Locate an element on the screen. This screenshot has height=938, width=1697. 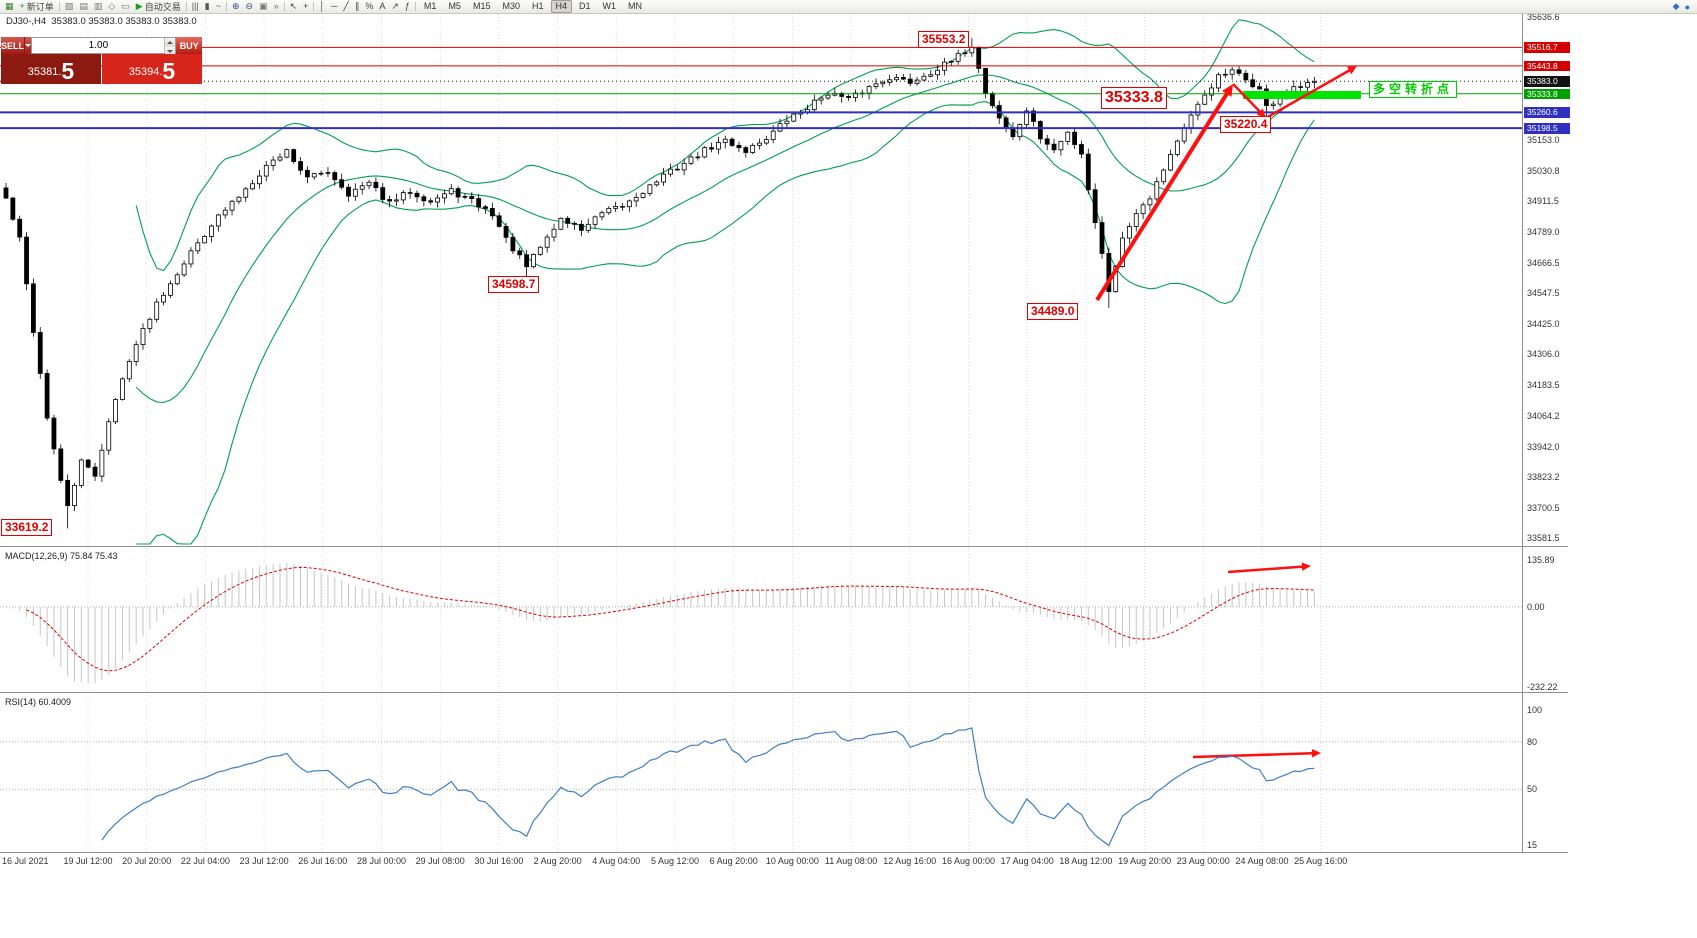
line-chart-icon: ~ is located at coordinates (218, 6).